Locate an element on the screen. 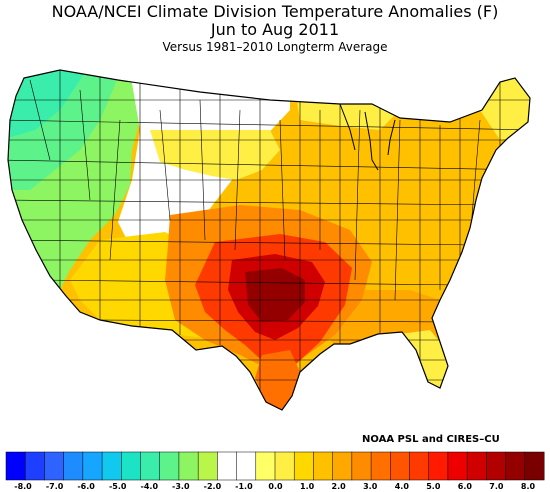  colorbar-tick-label: 7.0 is located at coordinates (496, 486).